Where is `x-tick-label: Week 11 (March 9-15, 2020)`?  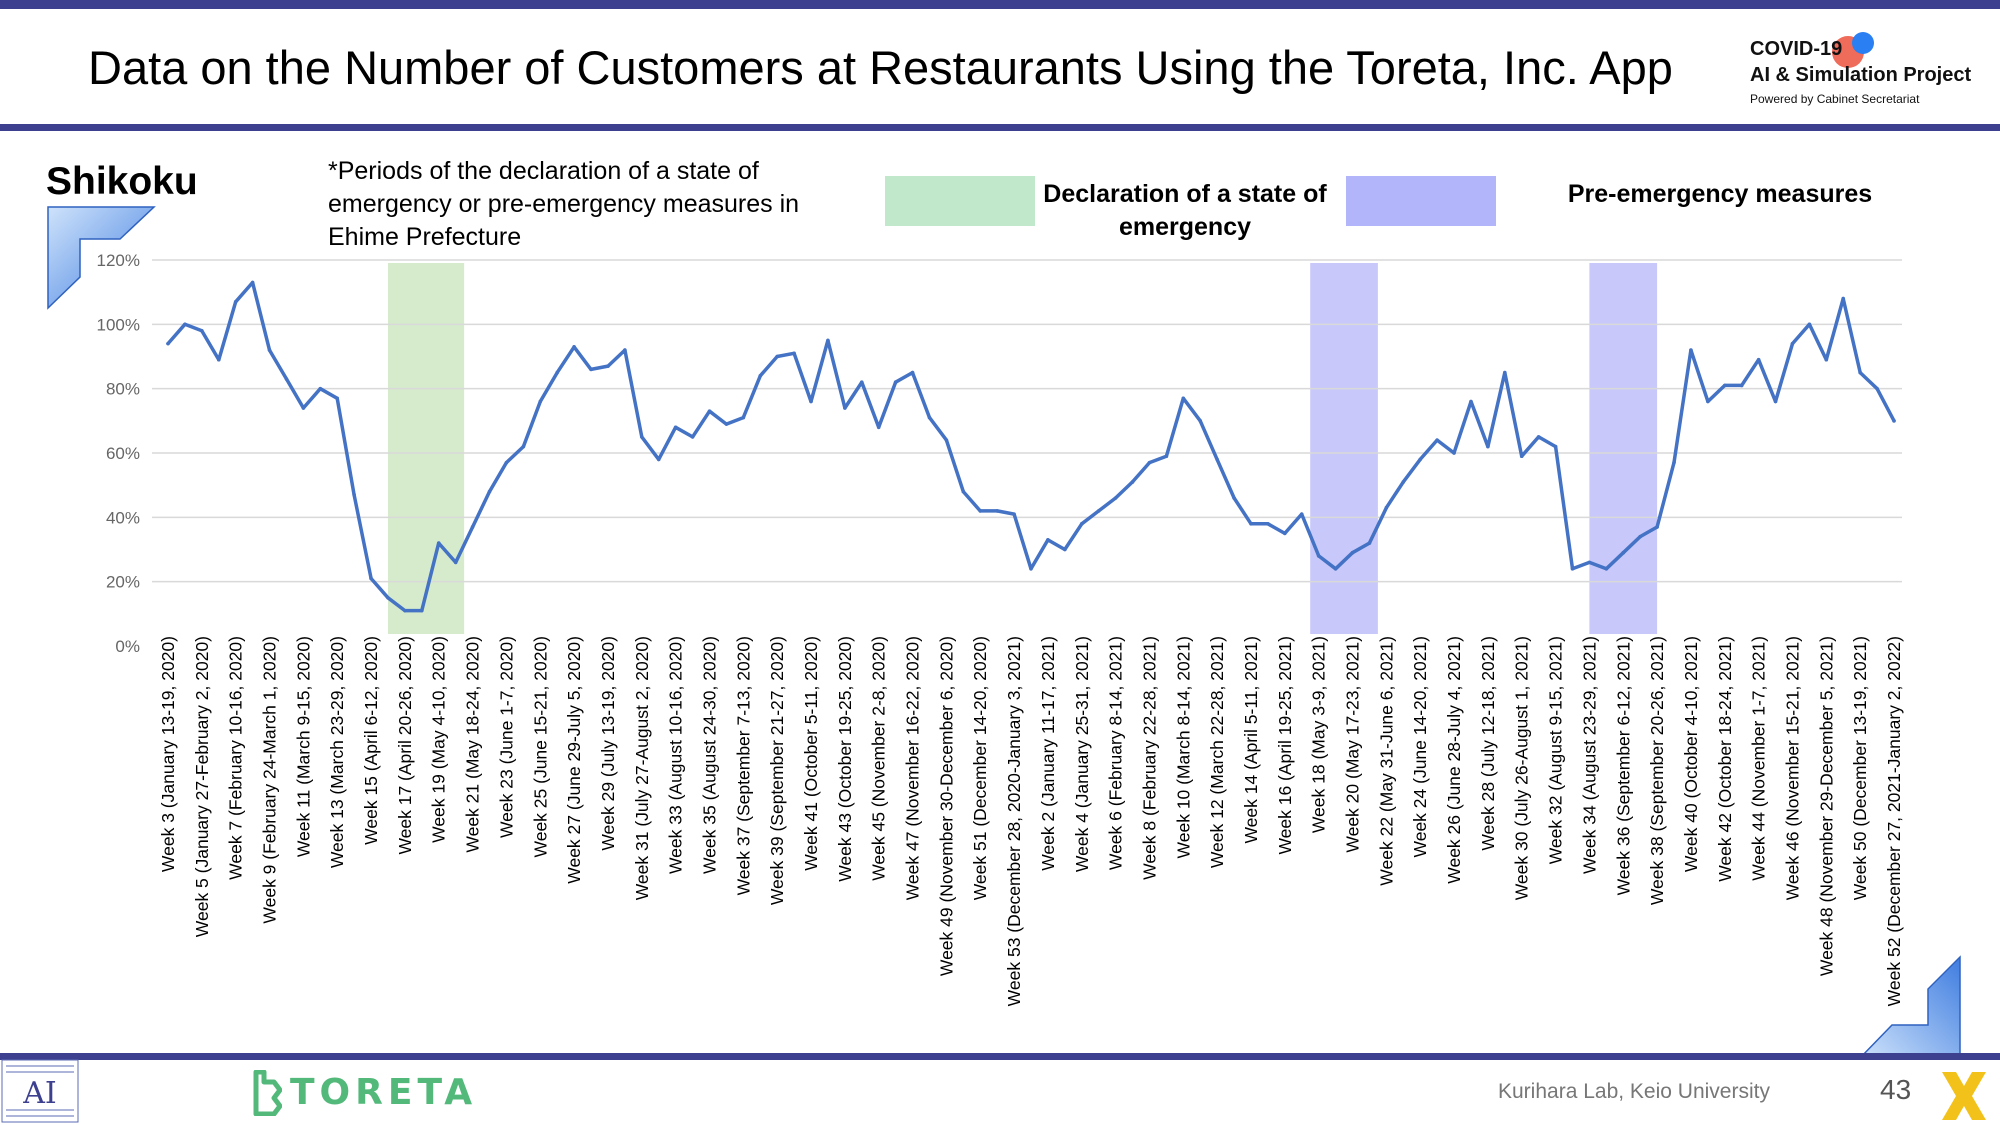 x-tick-label: Week 11 (March 9-15, 2020) is located at coordinates (303, 746).